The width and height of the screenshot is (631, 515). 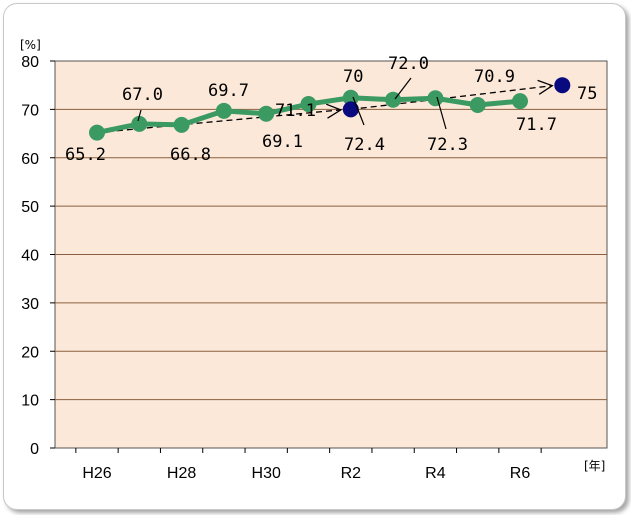 What do you see at coordinates (30, 207) in the screenshot?
I see `y-tick-label-50: 50` at bounding box center [30, 207].